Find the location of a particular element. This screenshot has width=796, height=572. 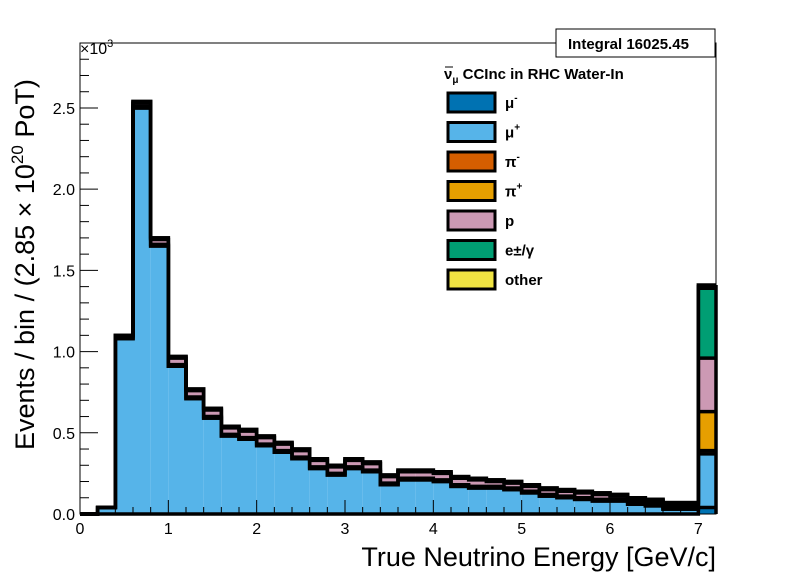

bar--bin-28 is located at coordinates (583, 506).